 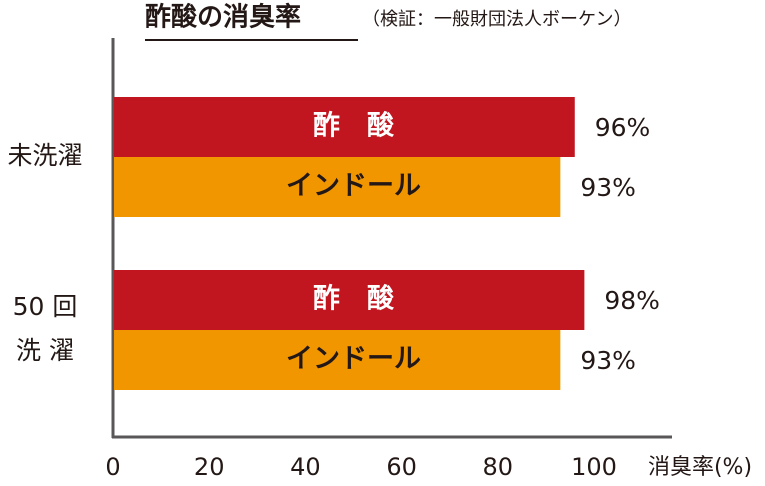 What do you see at coordinates (44, 155) in the screenshot?
I see `y-tick-label: 未洗濯` at bounding box center [44, 155].